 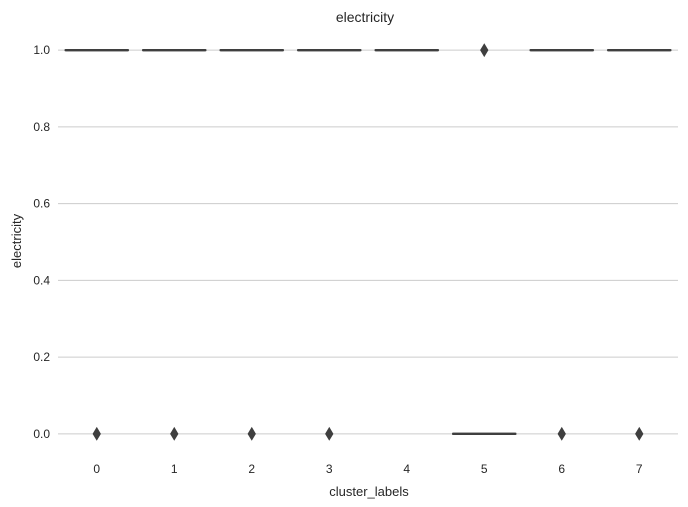 What do you see at coordinates (16, 240) in the screenshot?
I see `y-axis-label: electricity` at bounding box center [16, 240].